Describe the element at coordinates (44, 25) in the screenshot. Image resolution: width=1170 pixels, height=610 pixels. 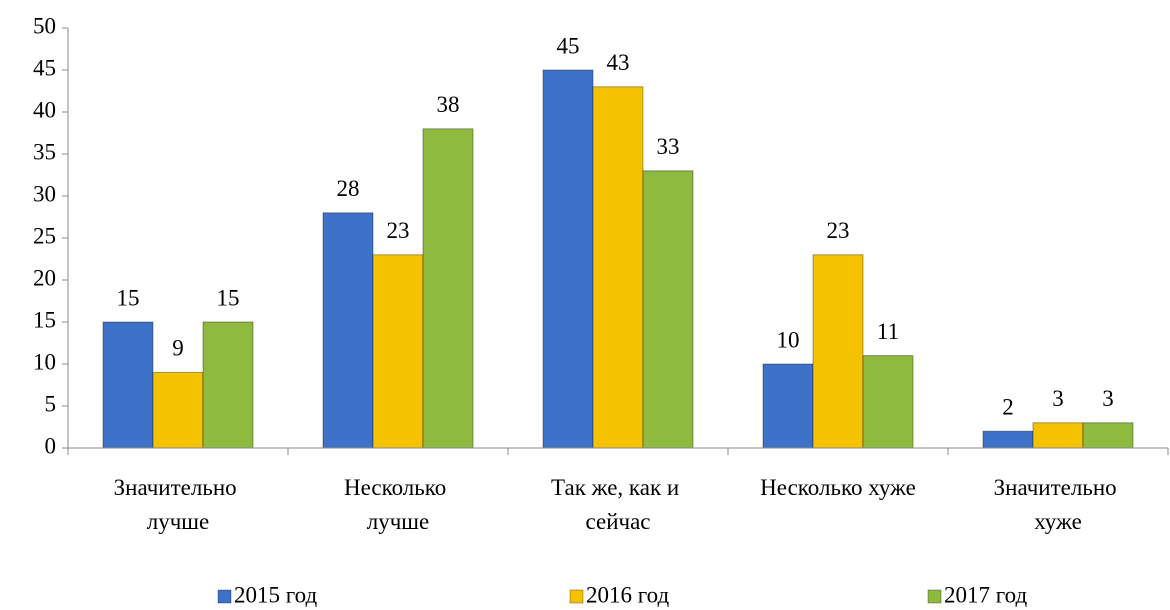
I see `y-tick-label: 50` at that location.